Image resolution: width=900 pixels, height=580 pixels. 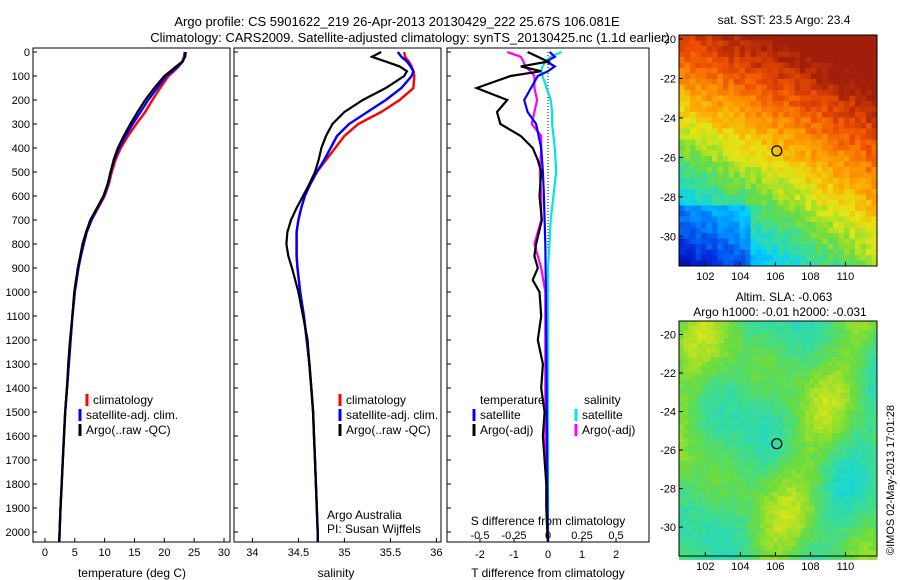 I want to click on x-tick-label: 30, so click(x=224, y=553).